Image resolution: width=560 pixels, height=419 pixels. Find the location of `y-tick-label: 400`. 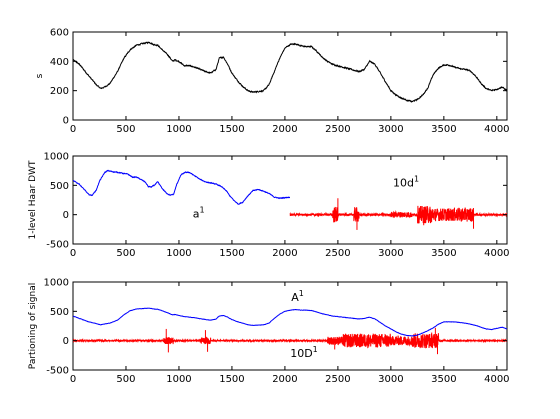

y-tick-label: 400 is located at coordinates (59, 62).